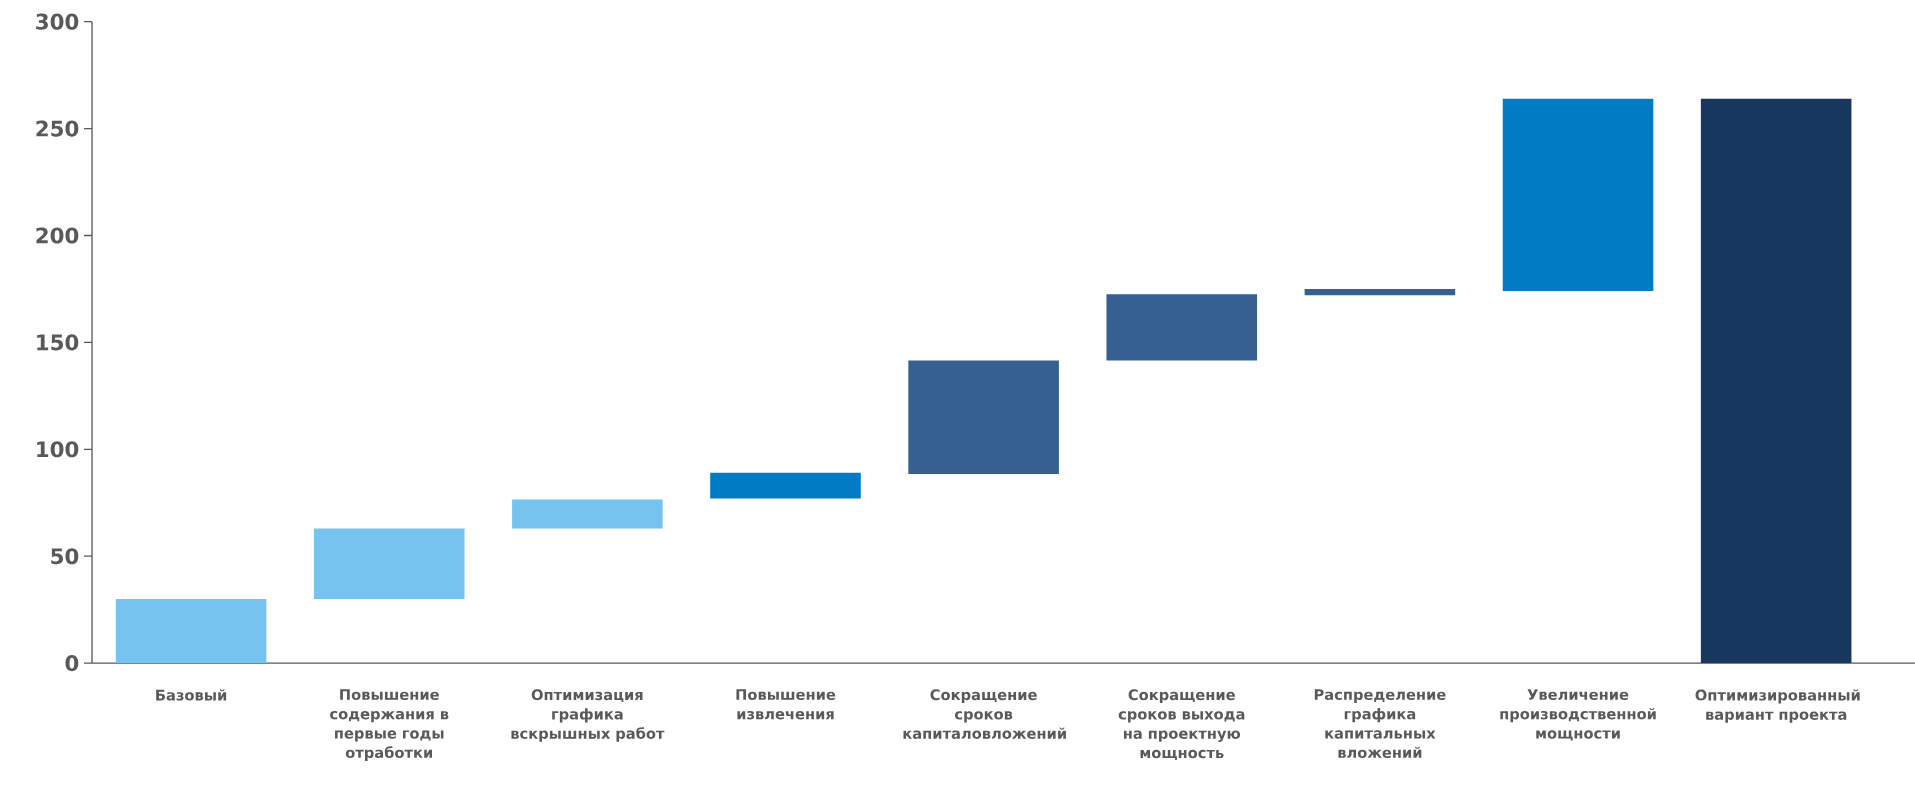  What do you see at coordinates (57, 21) in the screenshot?
I see `y-tick-label: 300` at bounding box center [57, 21].